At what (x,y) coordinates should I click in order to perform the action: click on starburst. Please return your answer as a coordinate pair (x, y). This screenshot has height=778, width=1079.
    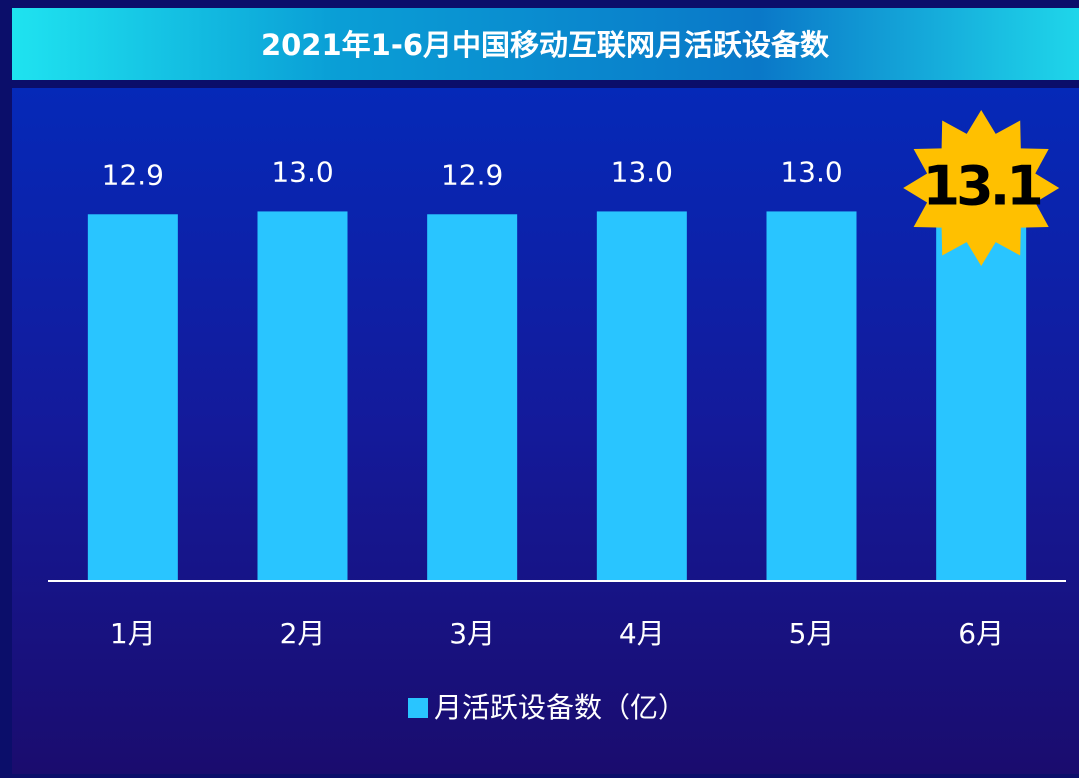
    Looking at the image, I should click on (981, 188).